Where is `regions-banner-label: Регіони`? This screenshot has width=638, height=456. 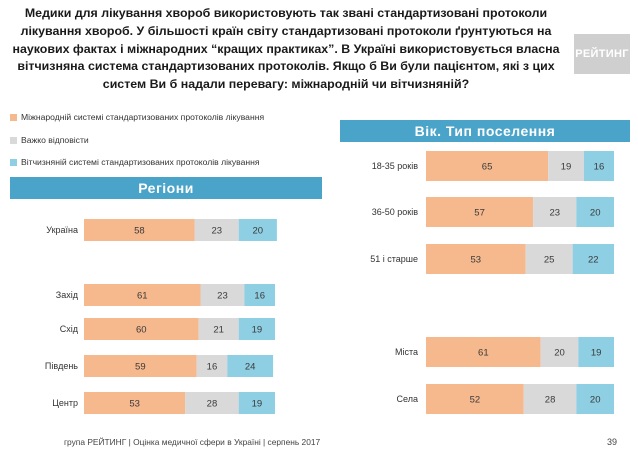 regions-banner-label: Регіони is located at coordinates (166, 188).